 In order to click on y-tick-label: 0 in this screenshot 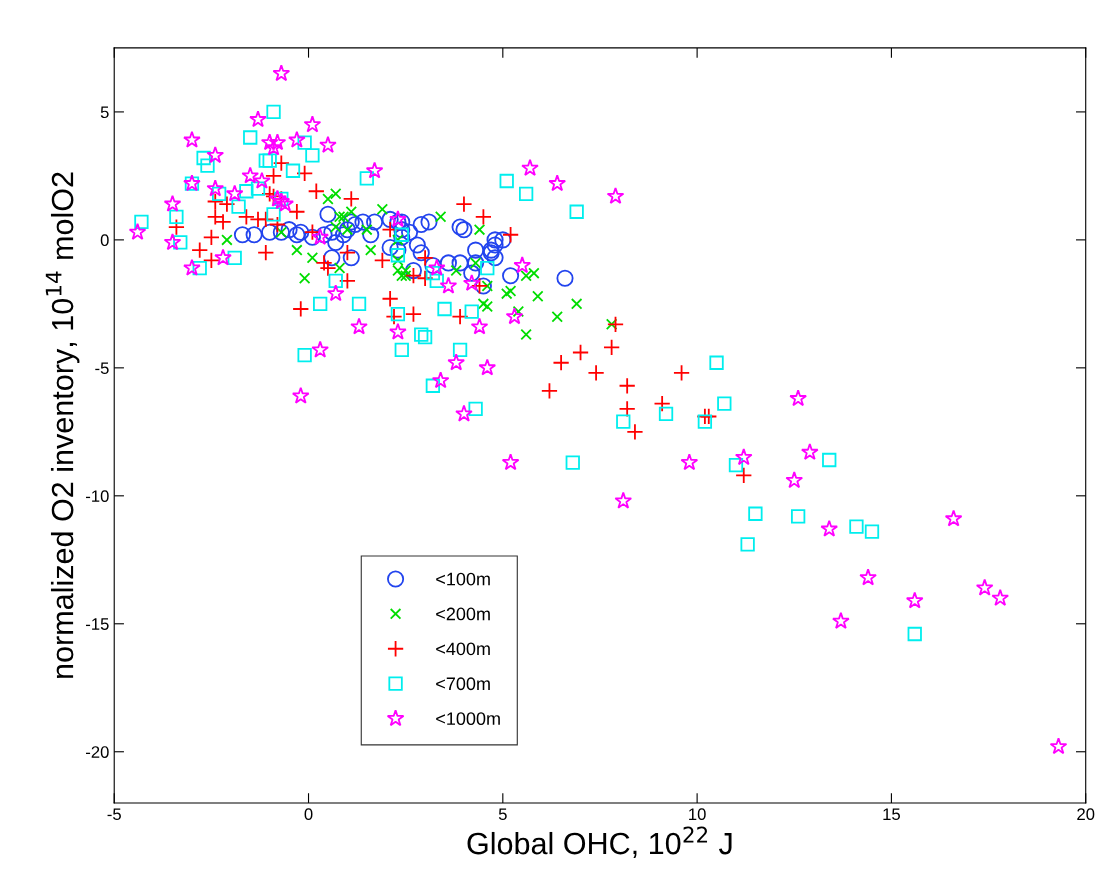, I will do `click(104, 240)`.